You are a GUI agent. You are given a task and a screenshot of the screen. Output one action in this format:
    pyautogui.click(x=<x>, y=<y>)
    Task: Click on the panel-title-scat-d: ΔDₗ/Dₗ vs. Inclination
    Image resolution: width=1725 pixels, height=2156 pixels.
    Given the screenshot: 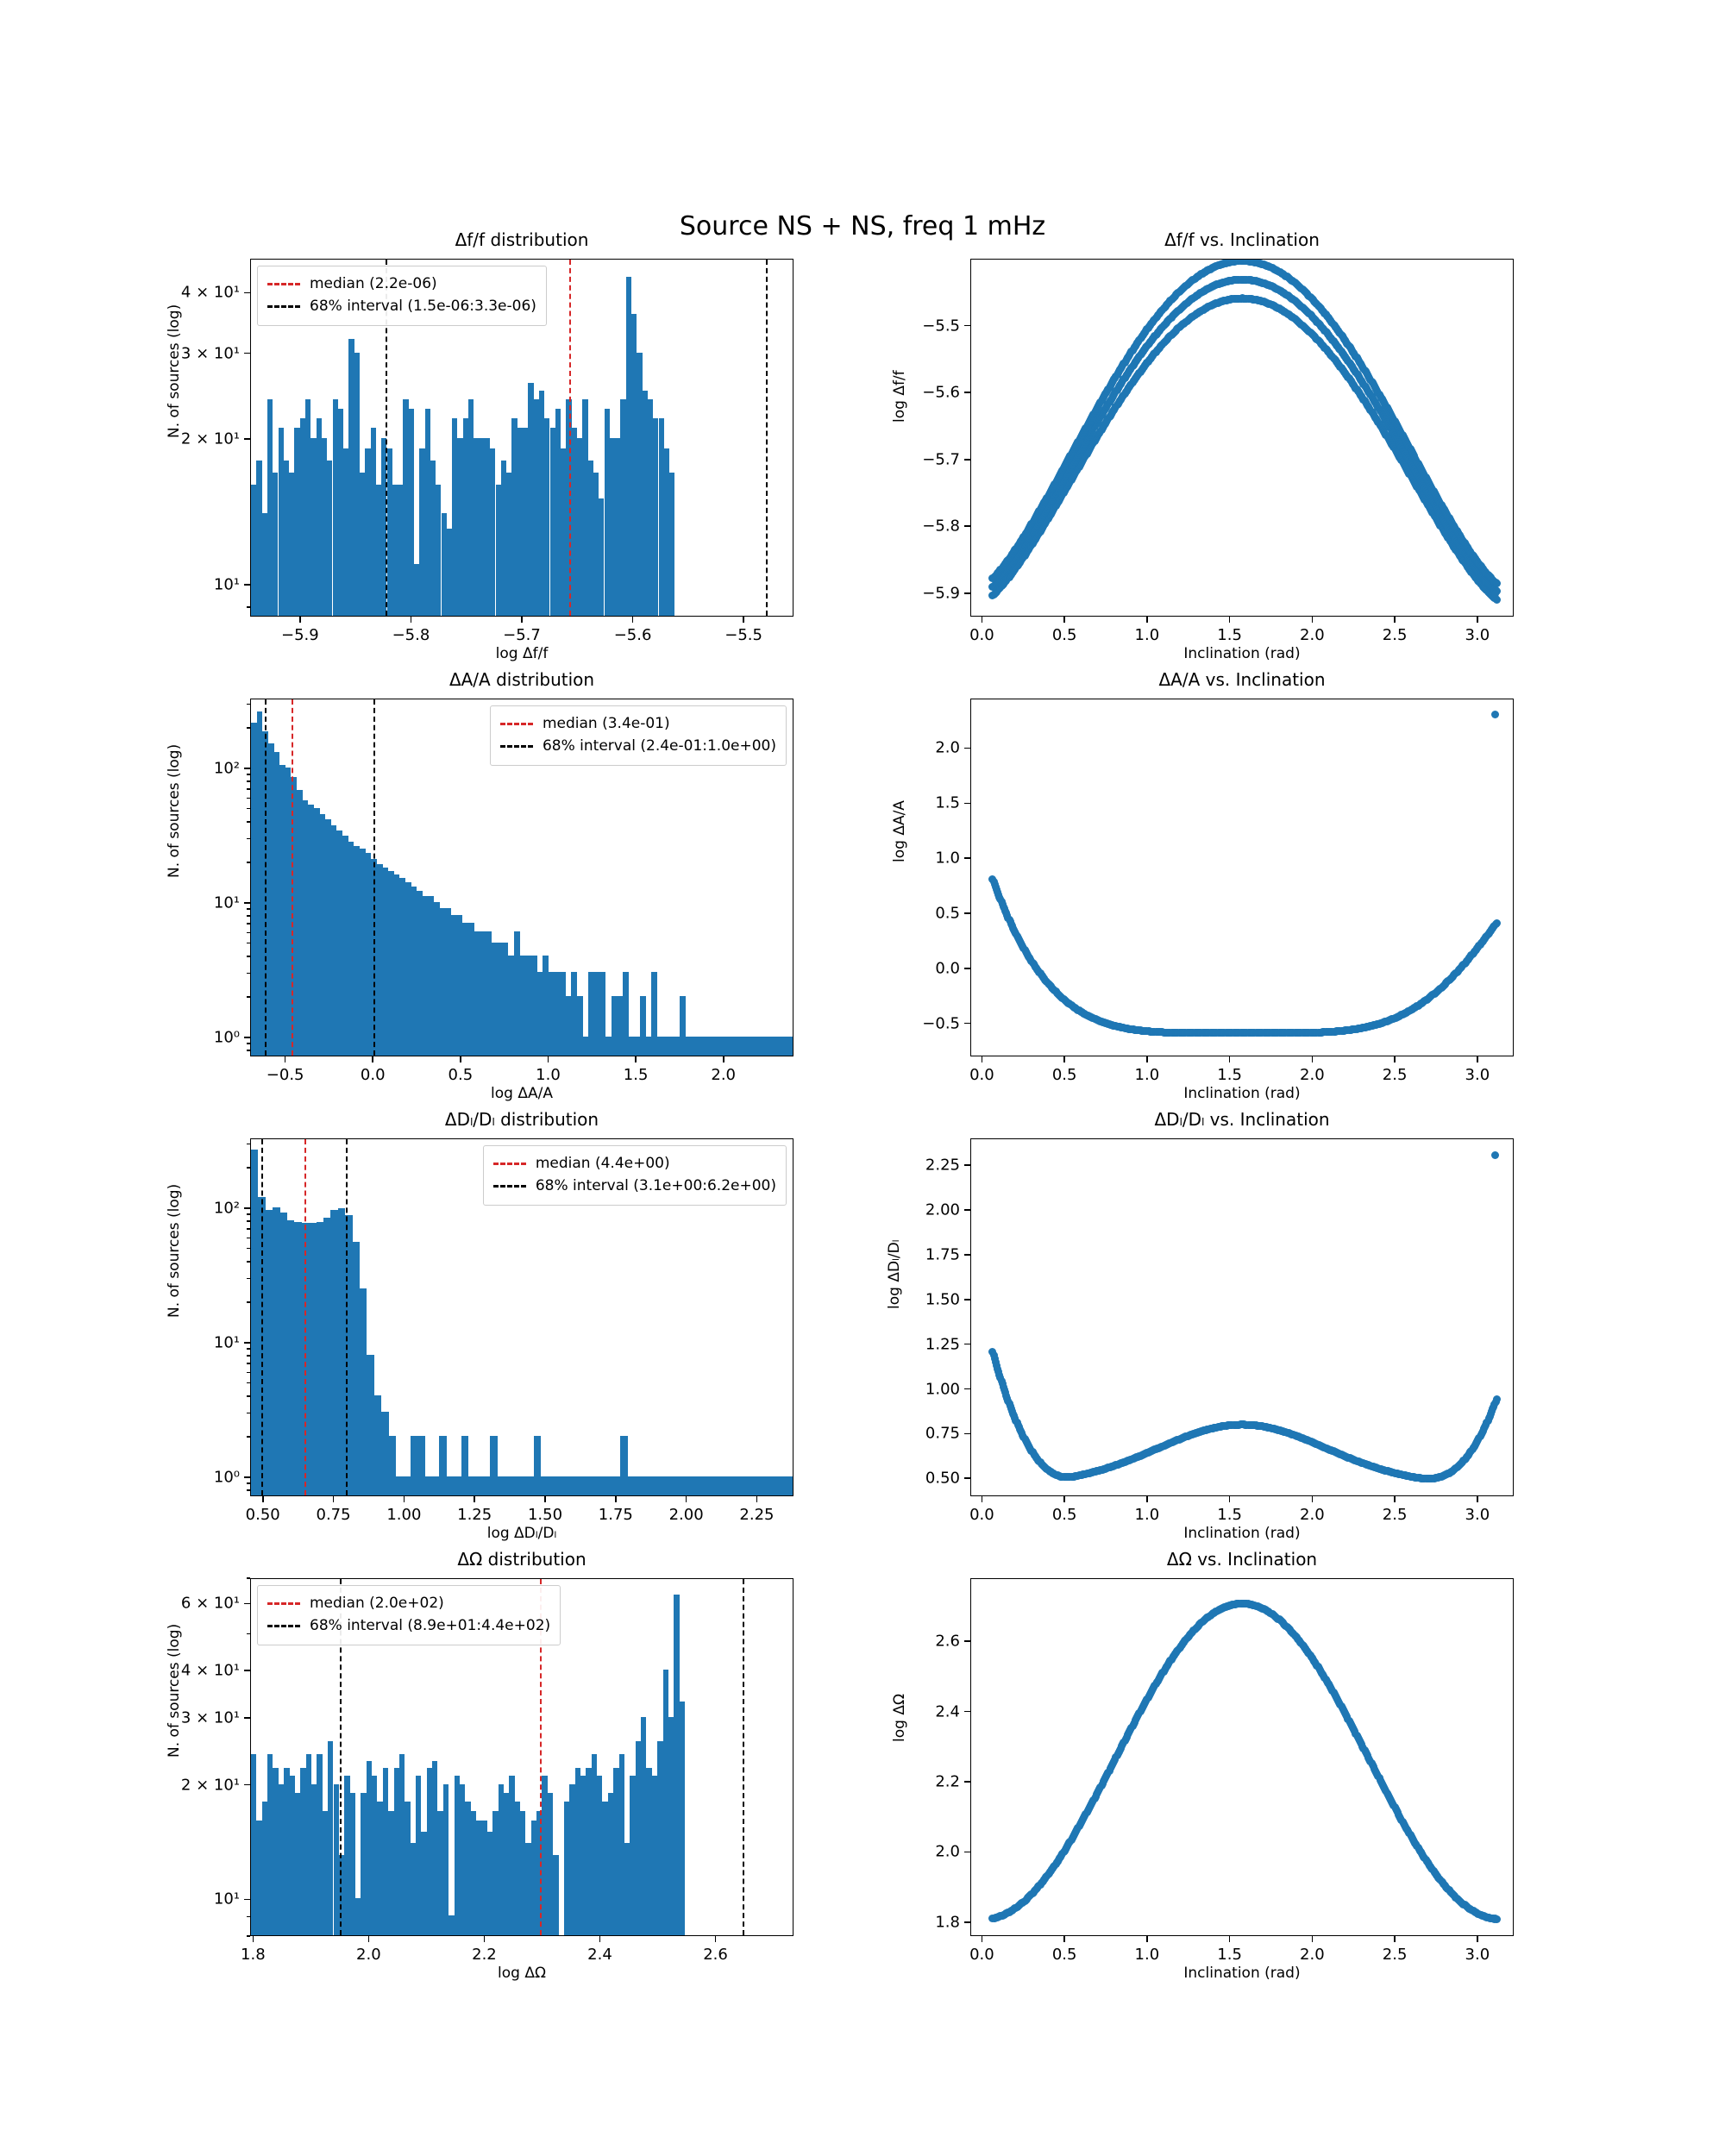 What is the action you would take?
    pyautogui.click(x=1242, y=1119)
    